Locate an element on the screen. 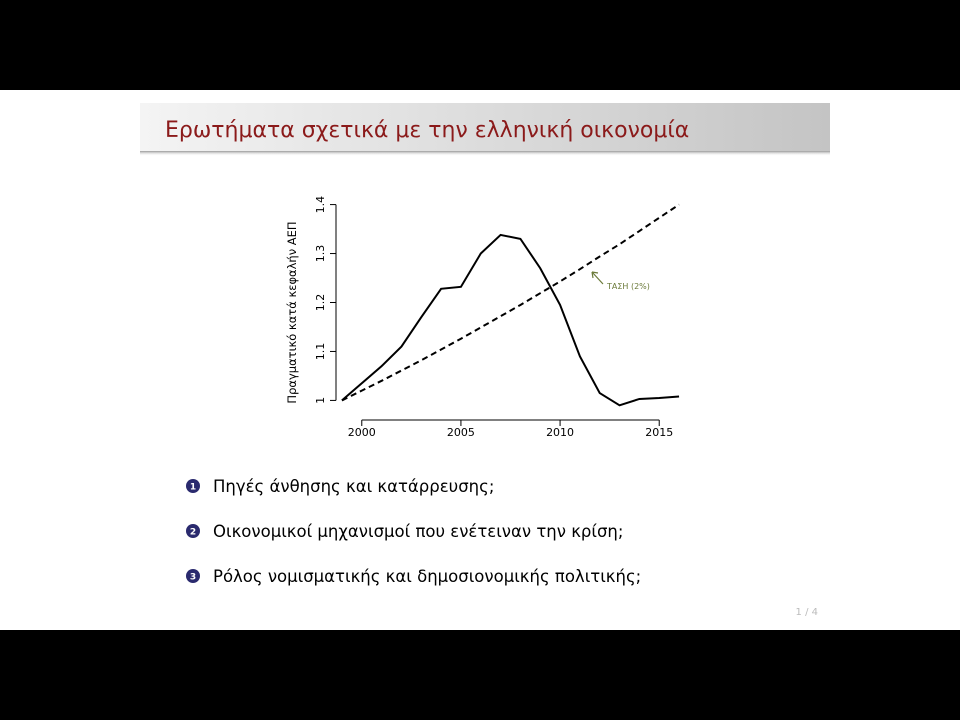 The width and height of the screenshot is (960, 720). bullet-text: Πηγές άνθησης και κατάρρευσης; is located at coordinates (353, 486).